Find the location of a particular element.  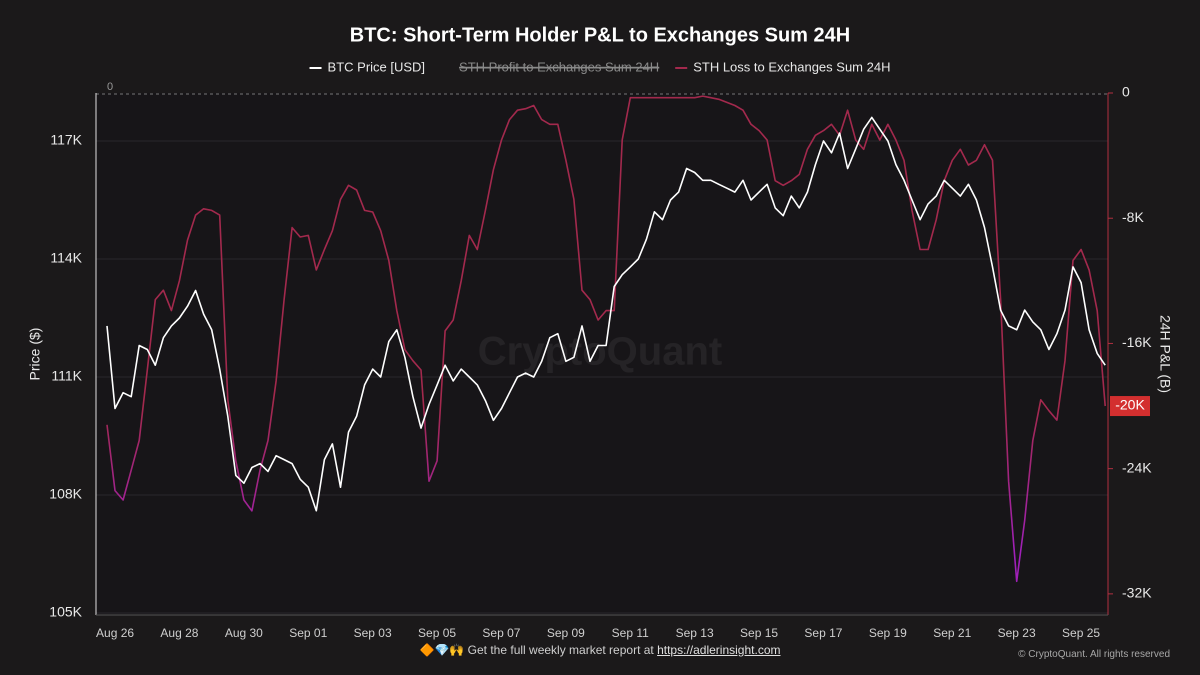

x-tick-label: Aug 26 is located at coordinates (115, 633).